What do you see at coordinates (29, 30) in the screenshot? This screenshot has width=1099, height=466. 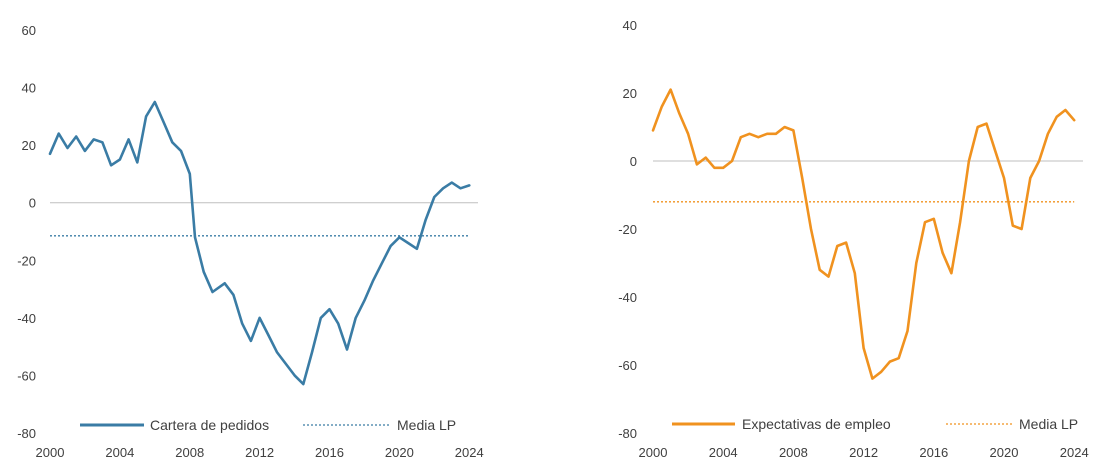 I see `y-tick-label: 60` at bounding box center [29, 30].